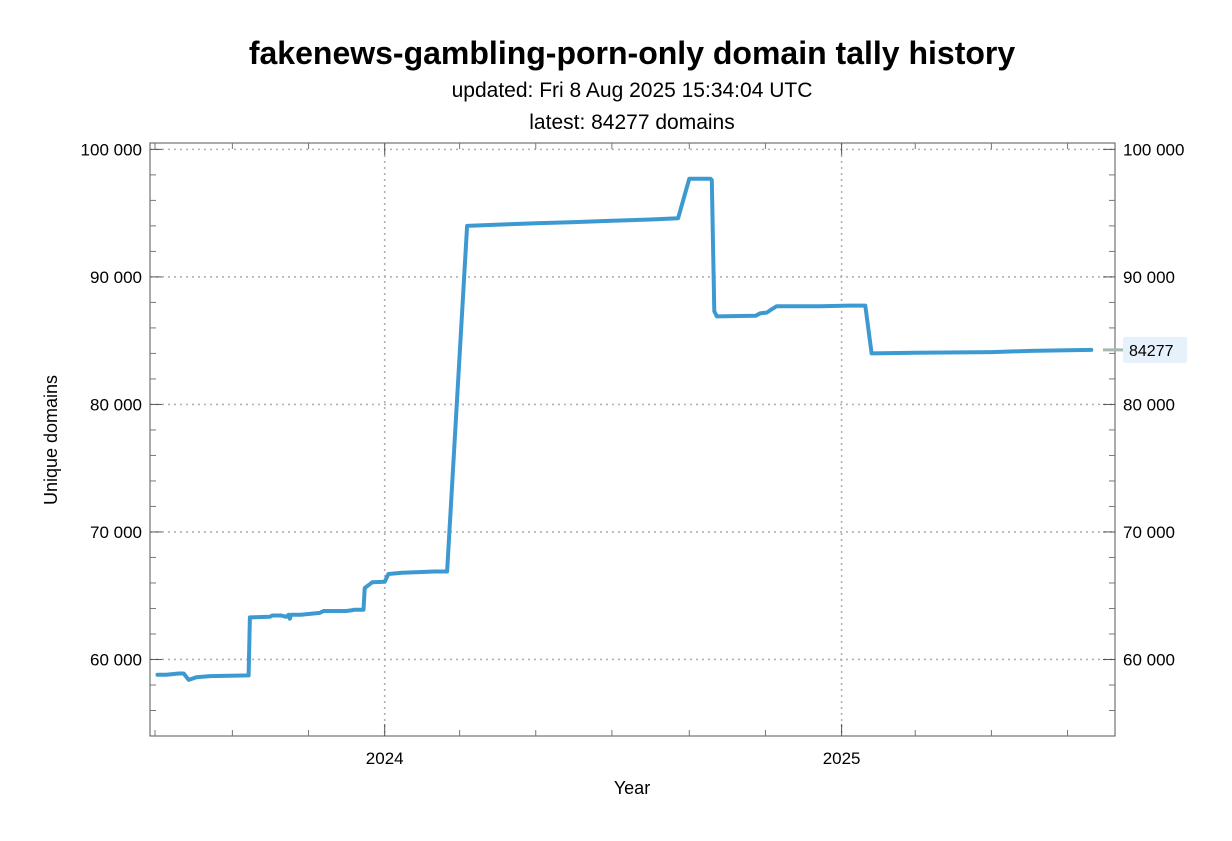  Describe the element at coordinates (1149, 404) in the screenshot. I see `y-tick-label-right: 80 000` at that location.